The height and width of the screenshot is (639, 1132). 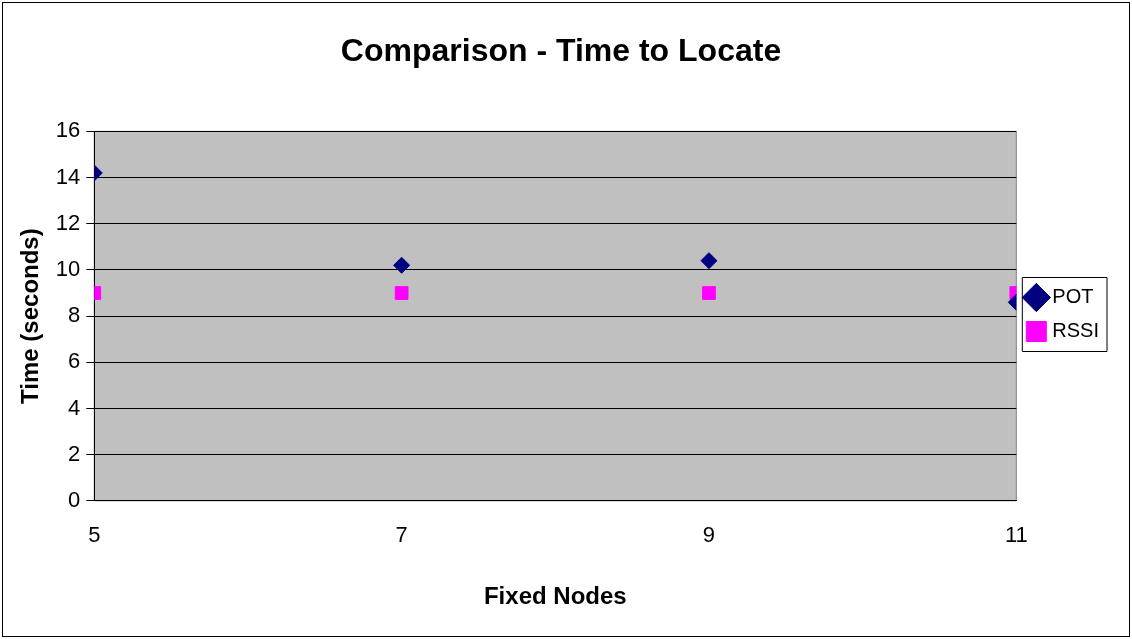 What do you see at coordinates (68, 222) in the screenshot?
I see `y-tick-label: 12` at bounding box center [68, 222].